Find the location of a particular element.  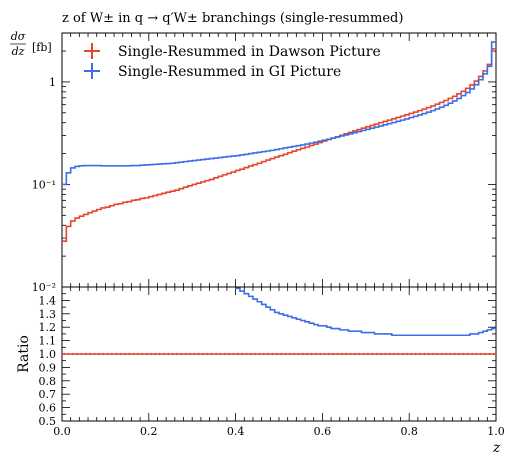

y-tick-label: 1 is located at coordinates (52, 82).